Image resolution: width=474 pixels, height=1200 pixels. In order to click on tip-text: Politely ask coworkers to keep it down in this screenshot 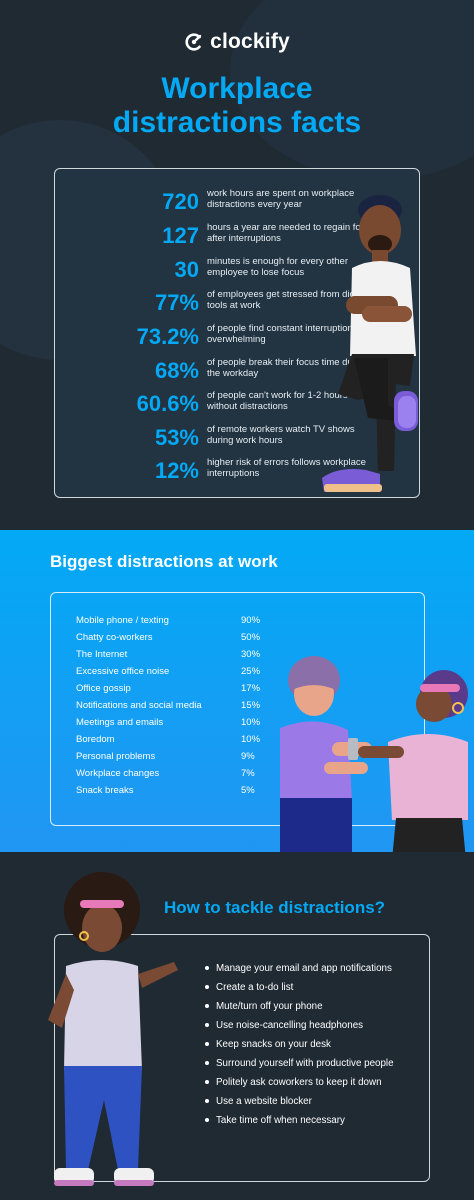, I will do `click(299, 1082)`.